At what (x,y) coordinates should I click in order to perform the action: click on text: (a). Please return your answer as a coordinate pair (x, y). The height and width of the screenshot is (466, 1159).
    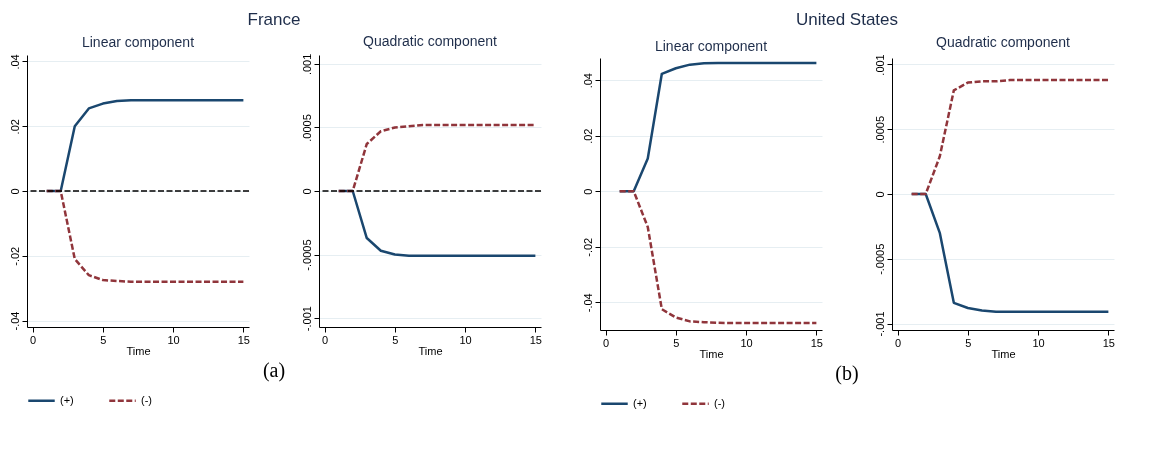
    Looking at the image, I should click on (274, 370).